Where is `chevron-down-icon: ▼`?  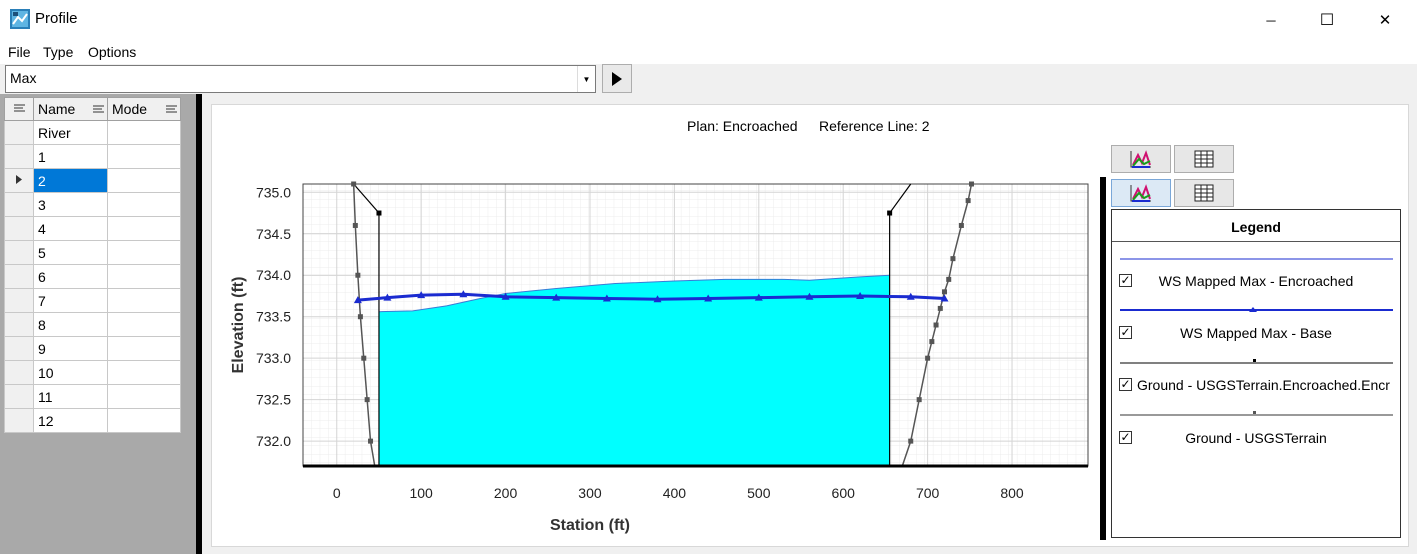
chevron-down-icon: ▼ is located at coordinates (586, 79).